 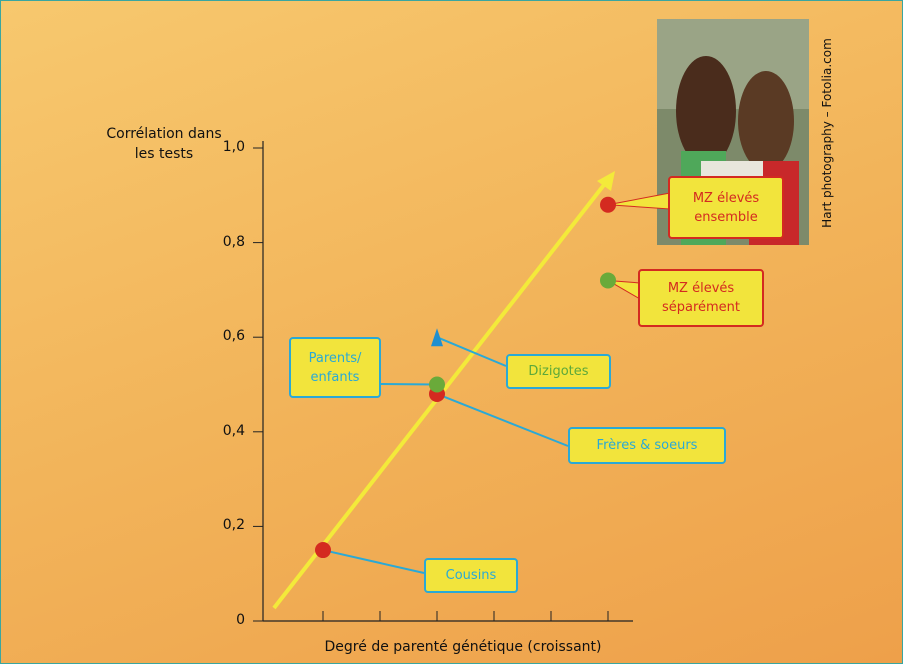 What do you see at coordinates (233, 430) in the screenshot?
I see `y-tick-label: 0,4` at bounding box center [233, 430].